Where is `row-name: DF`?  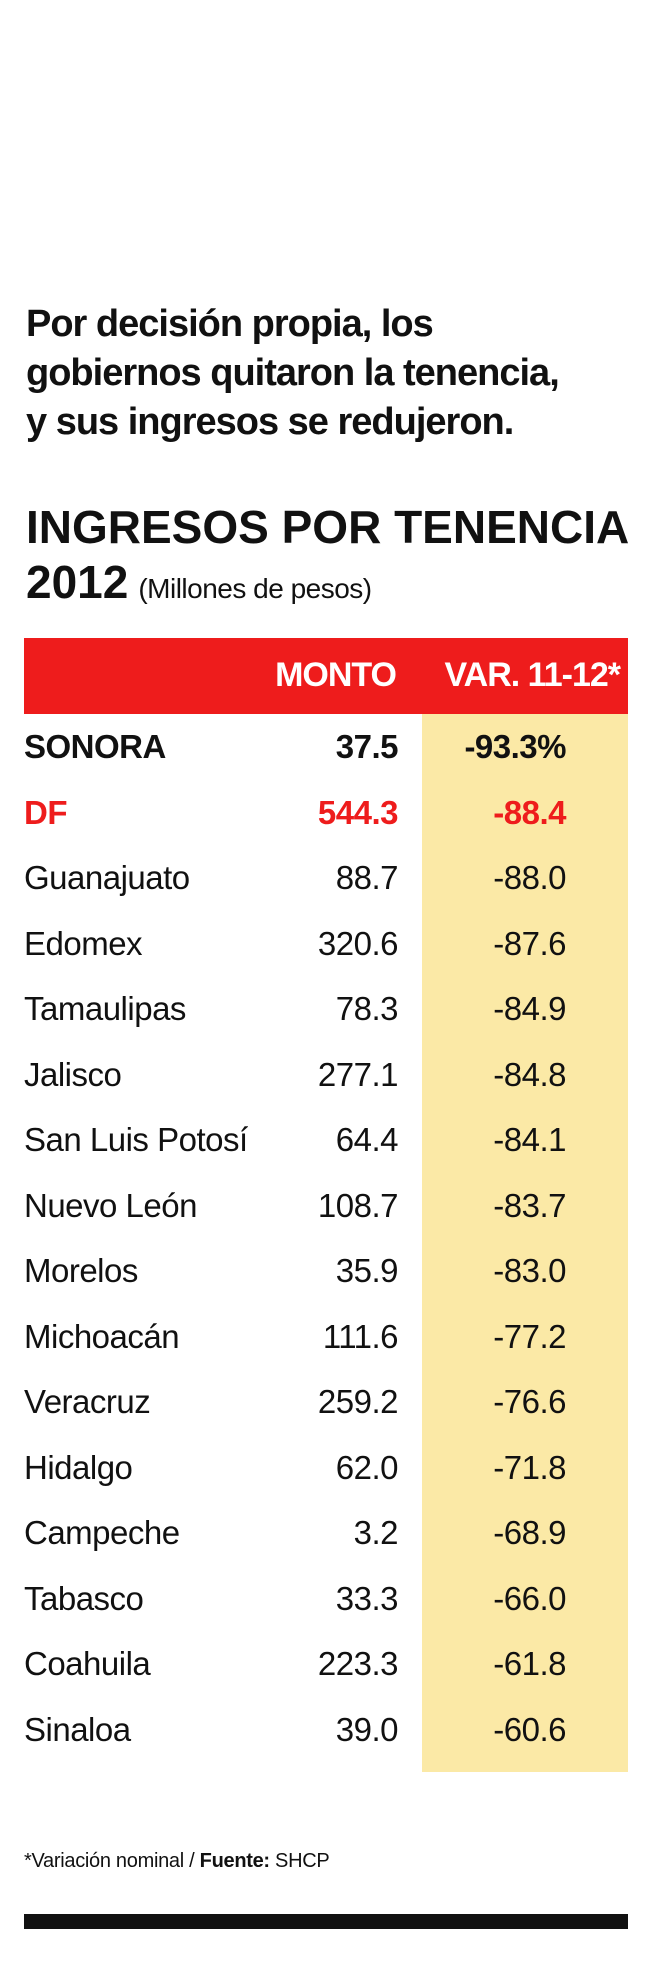
row-name: DF is located at coordinates (46, 812).